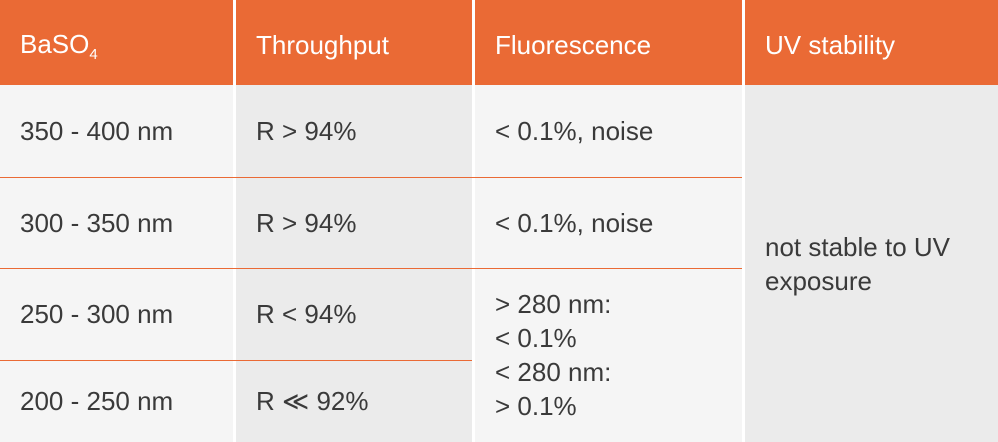  What do you see at coordinates (322, 45) in the screenshot?
I see `header-text: Throughput` at bounding box center [322, 45].